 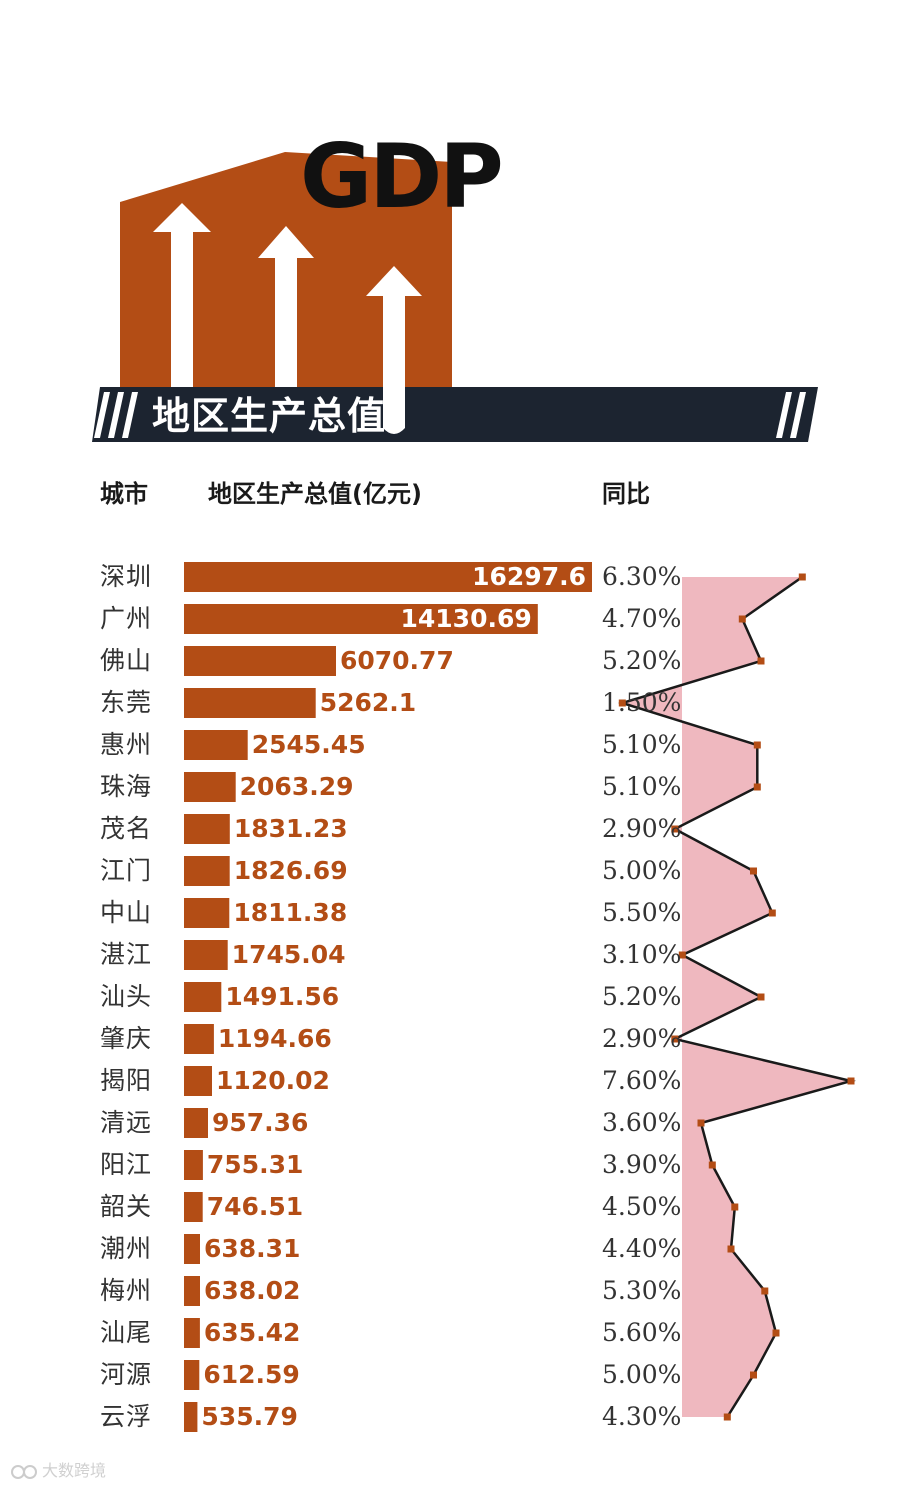 What do you see at coordinates (735, 1207) in the screenshot?
I see `yoy-point-韶关` at bounding box center [735, 1207].